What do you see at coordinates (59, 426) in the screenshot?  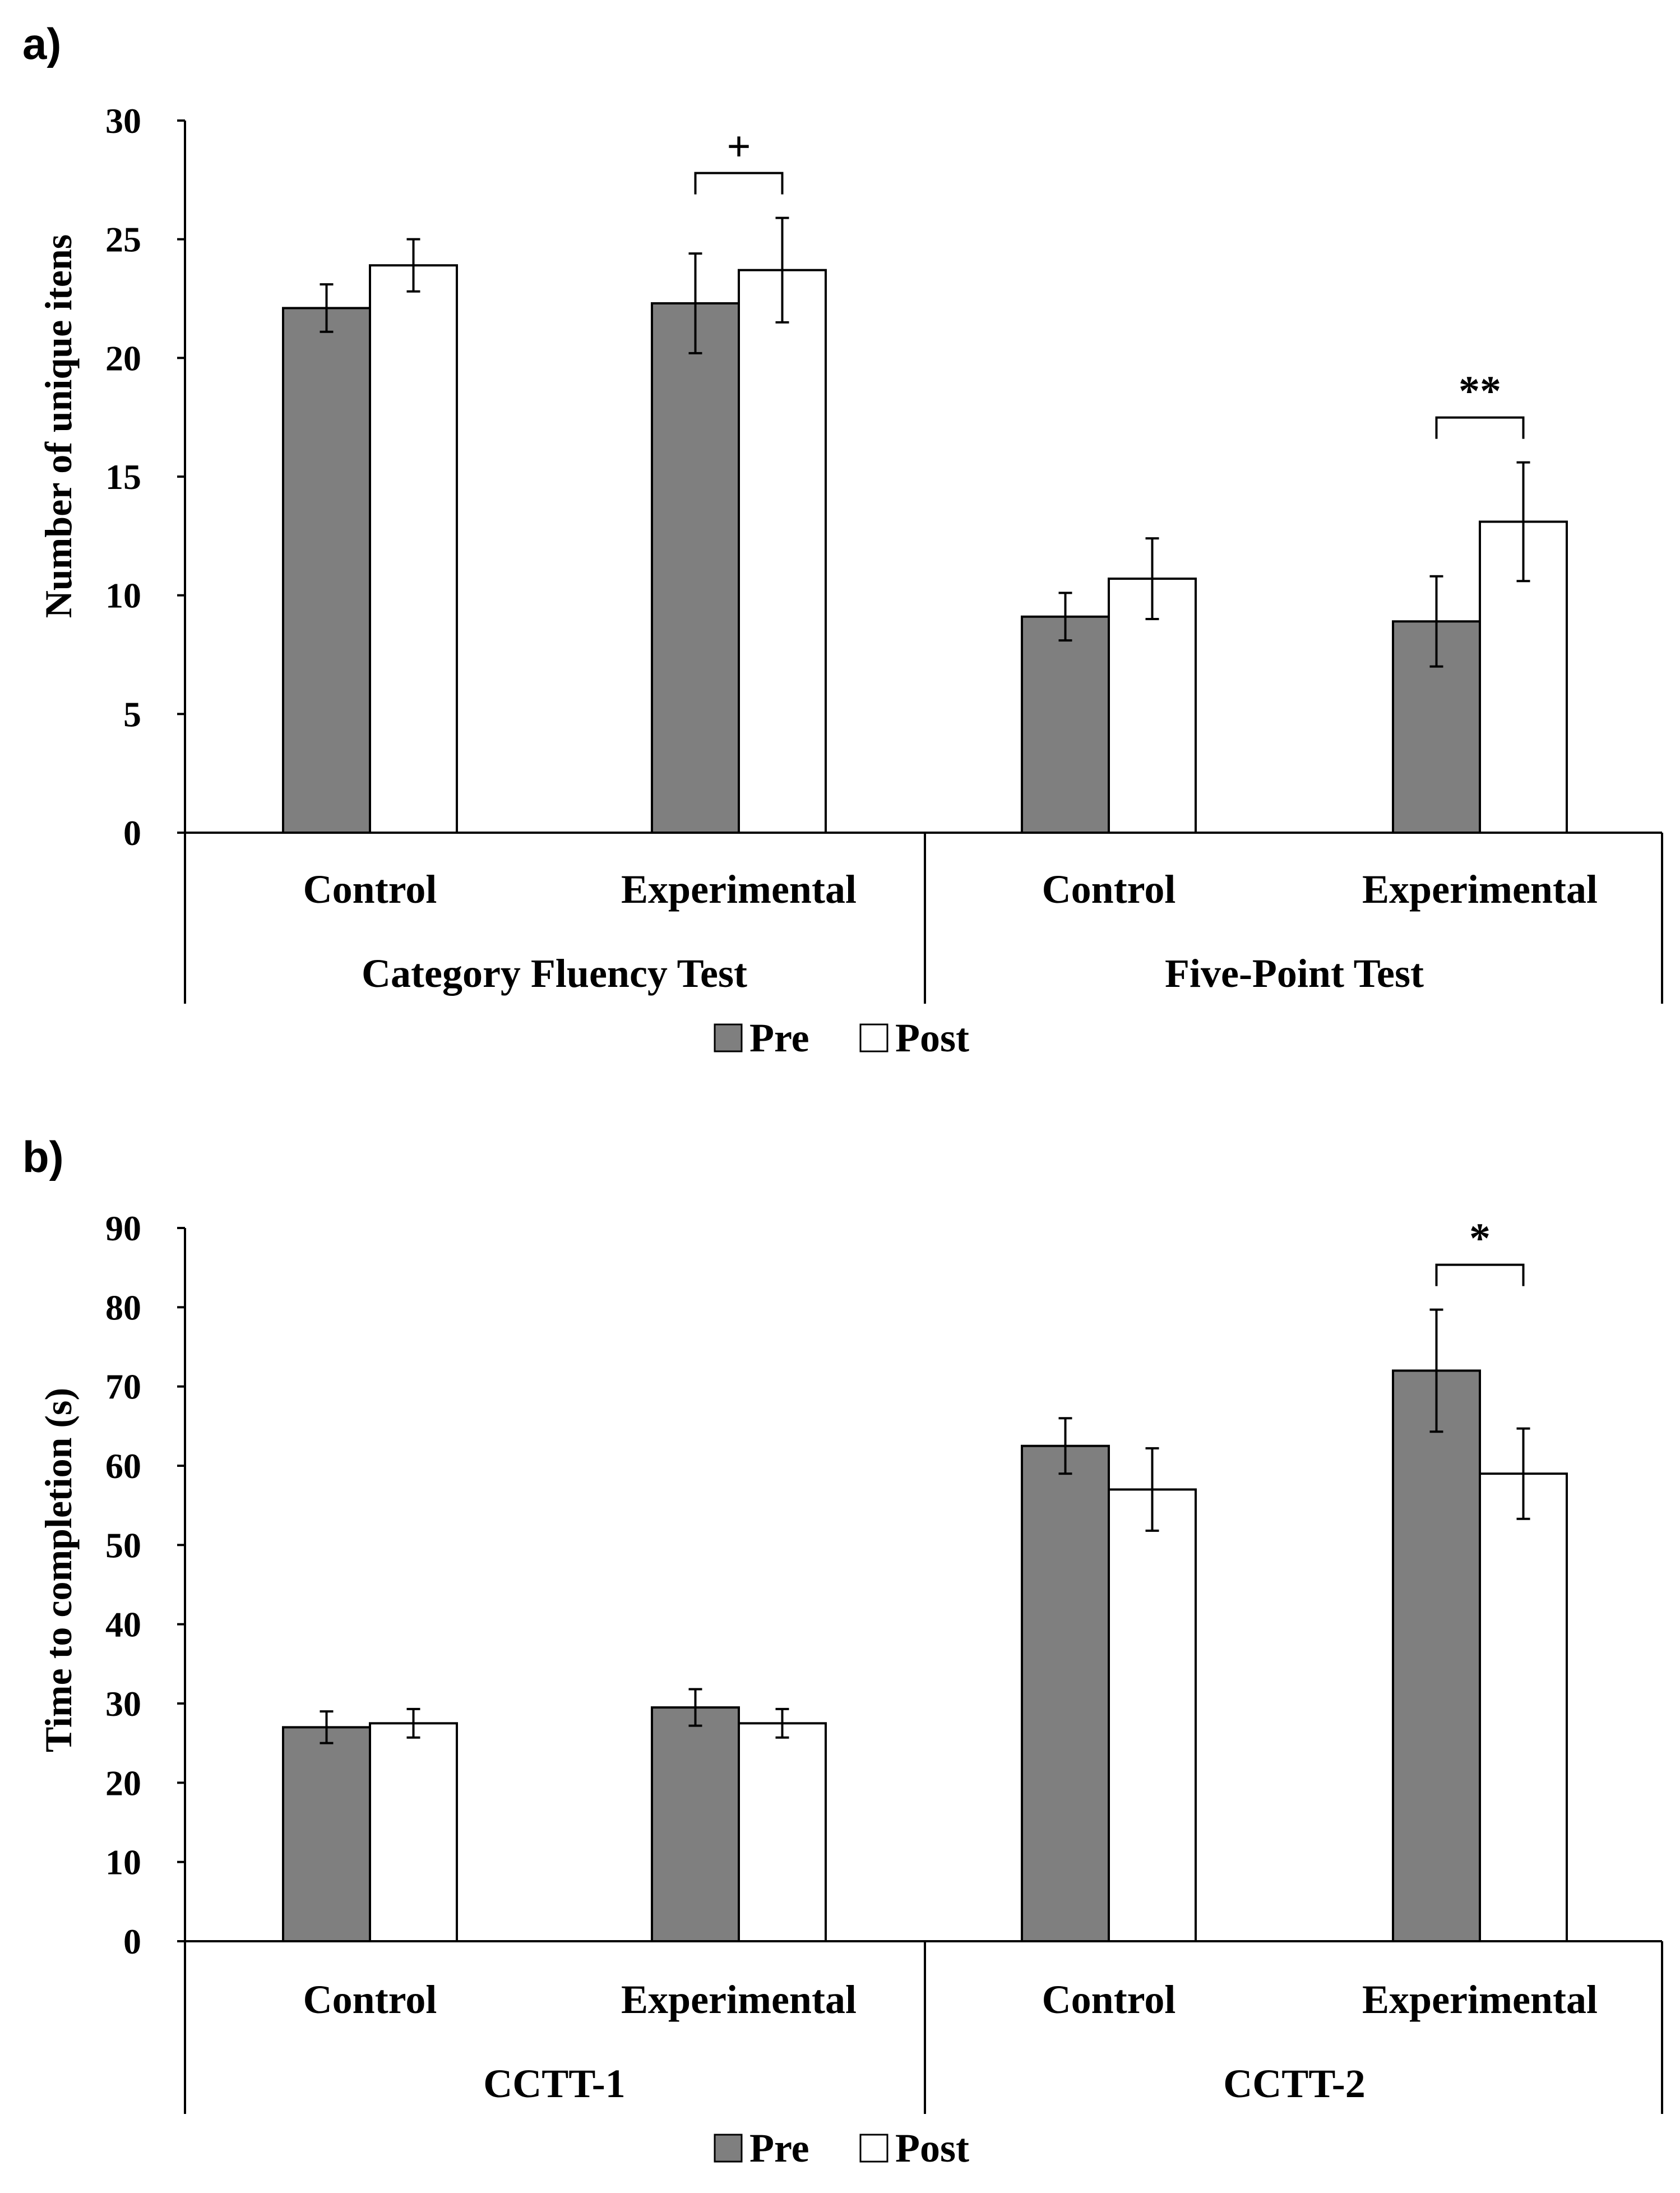 I see `y-axis-label: Number of unique itens` at bounding box center [59, 426].